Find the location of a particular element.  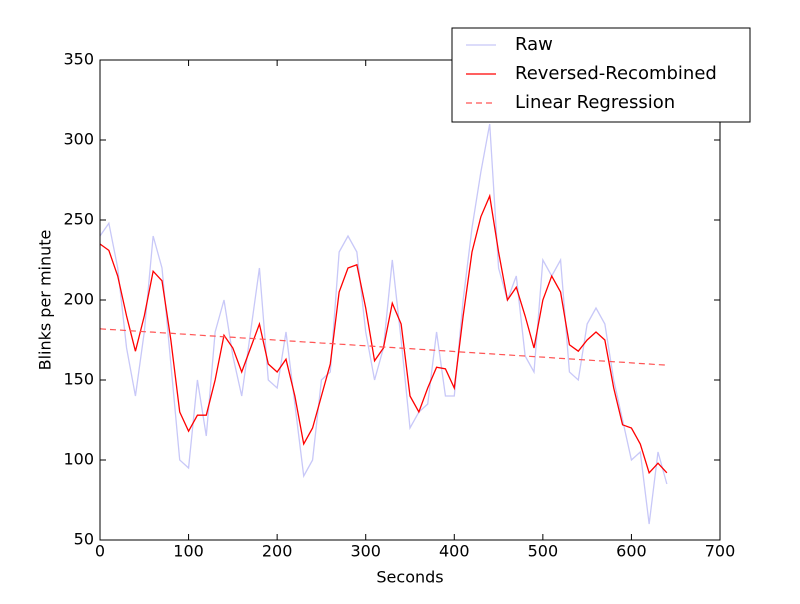

y-tick-label: 150 is located at coordinates (78, 379).